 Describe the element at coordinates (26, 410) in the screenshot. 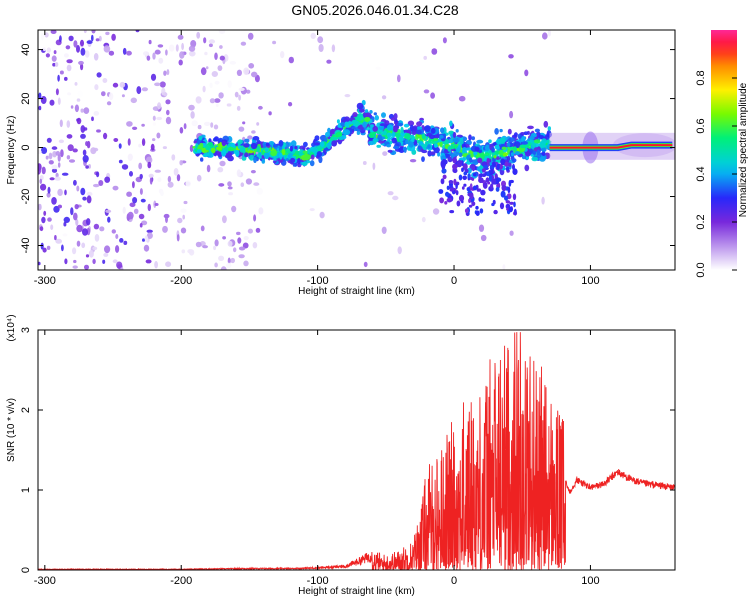

I see `y-tick-label: 2` at that location.